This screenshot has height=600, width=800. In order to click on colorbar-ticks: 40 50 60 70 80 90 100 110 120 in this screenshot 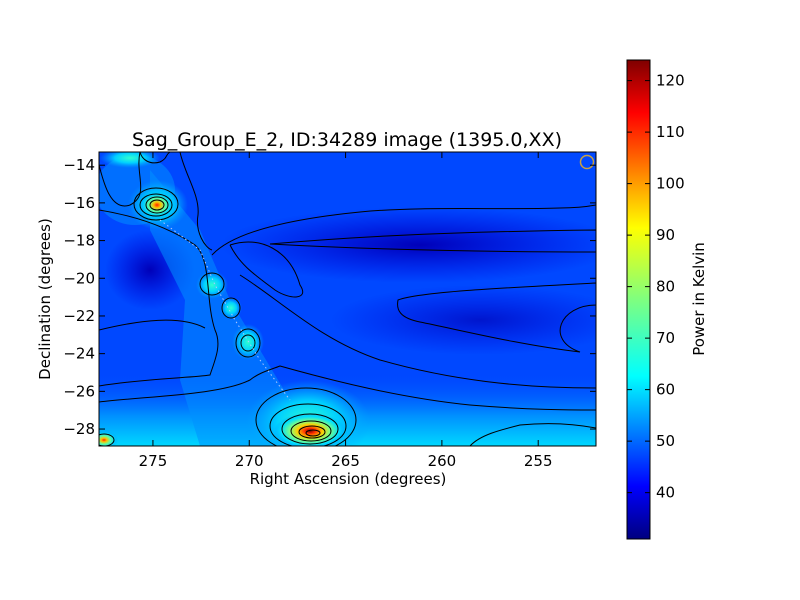, I will do `click(656, 287)`.